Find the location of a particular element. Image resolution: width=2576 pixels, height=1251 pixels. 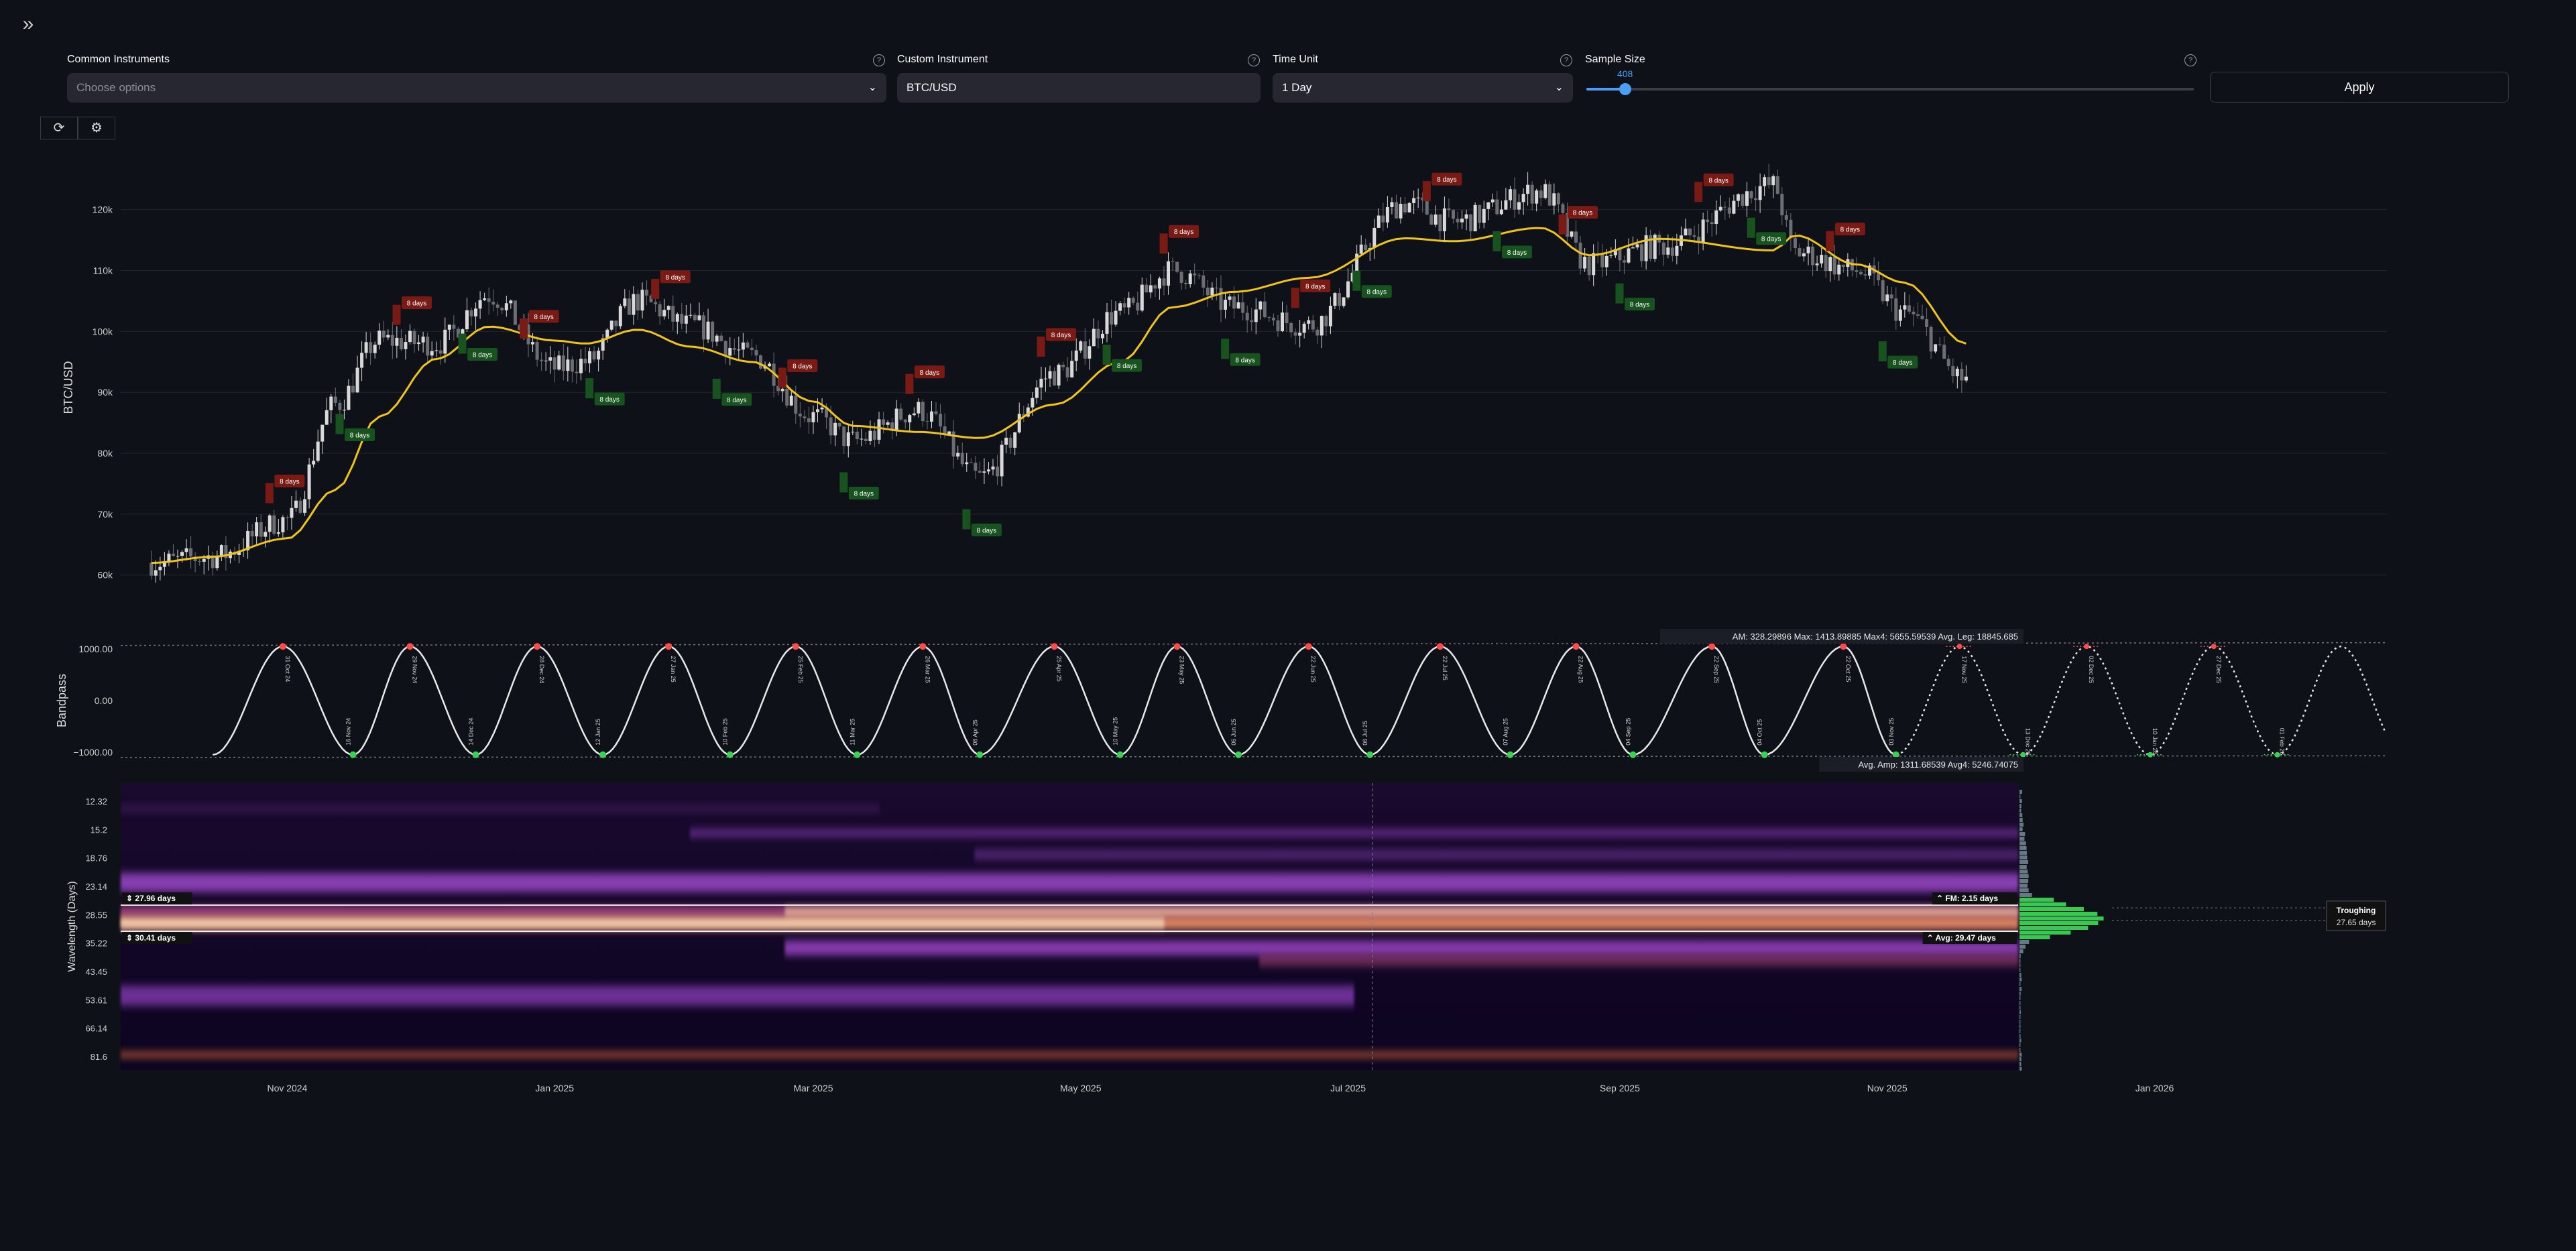

apply-button: Apply is located at coordinates (2359, 87).